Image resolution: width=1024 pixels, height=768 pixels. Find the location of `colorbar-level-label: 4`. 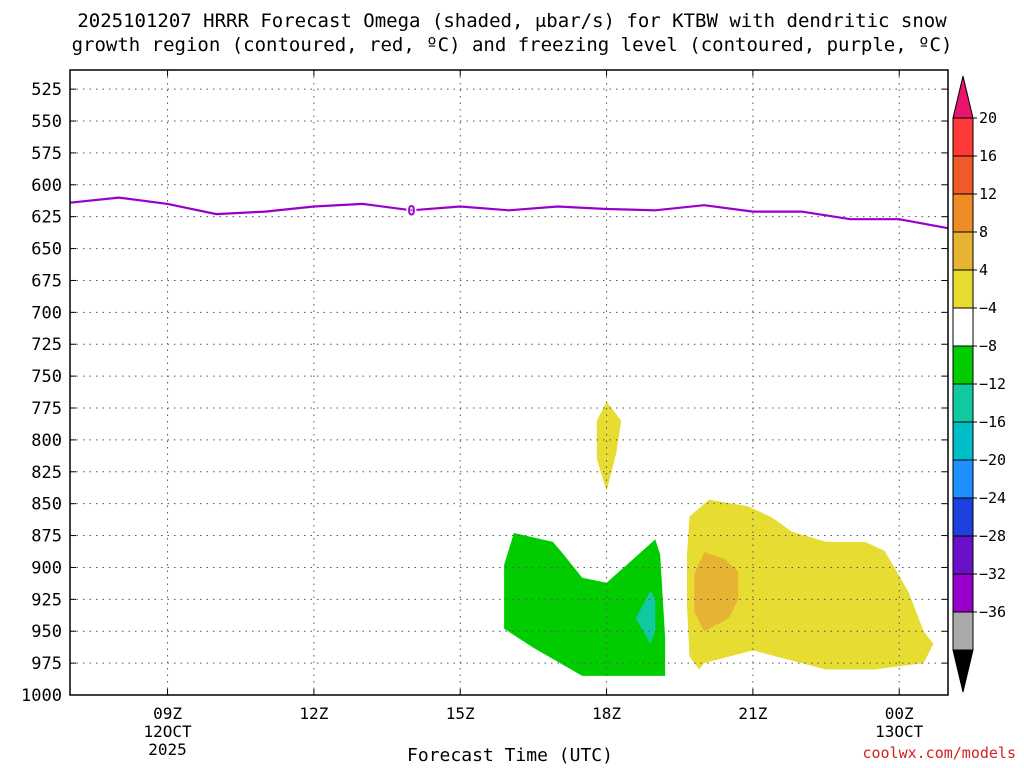

colorbar-level-label: 4 is located at coordinates (983, 270).